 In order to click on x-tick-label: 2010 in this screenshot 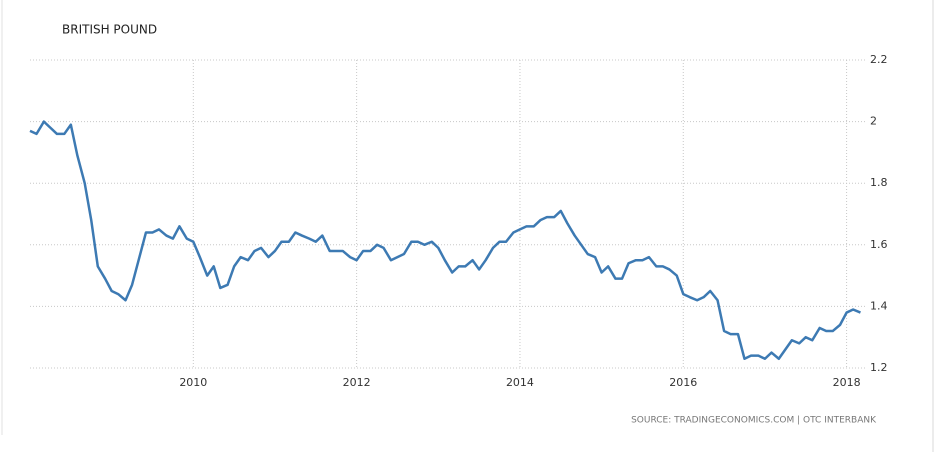, I will do `click(193, 382)`.